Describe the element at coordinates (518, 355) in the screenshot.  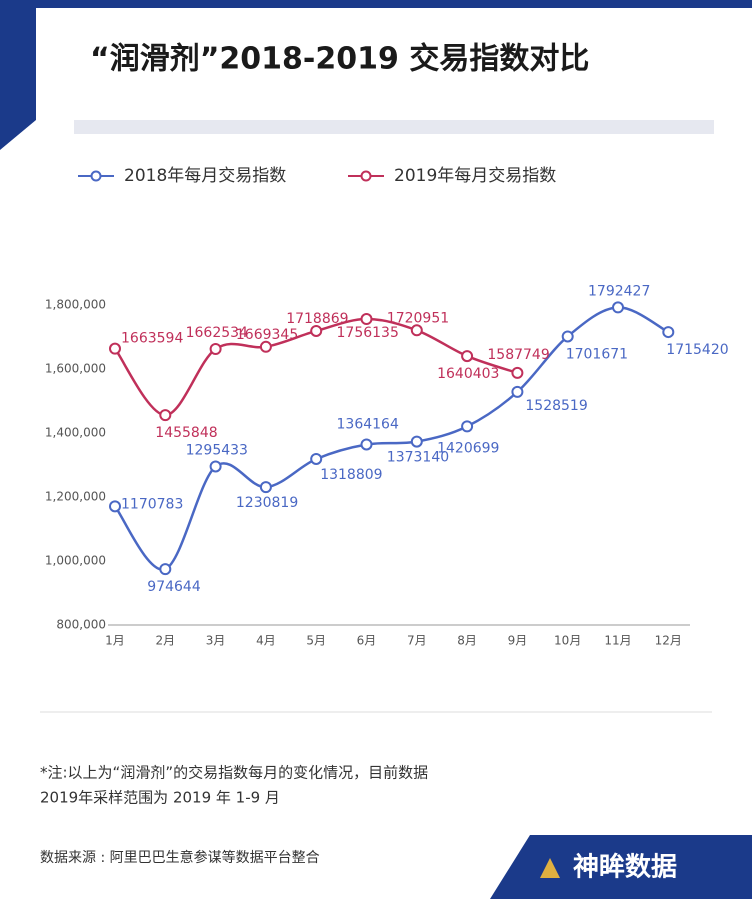
I see `data-label: 1587749` at that location.